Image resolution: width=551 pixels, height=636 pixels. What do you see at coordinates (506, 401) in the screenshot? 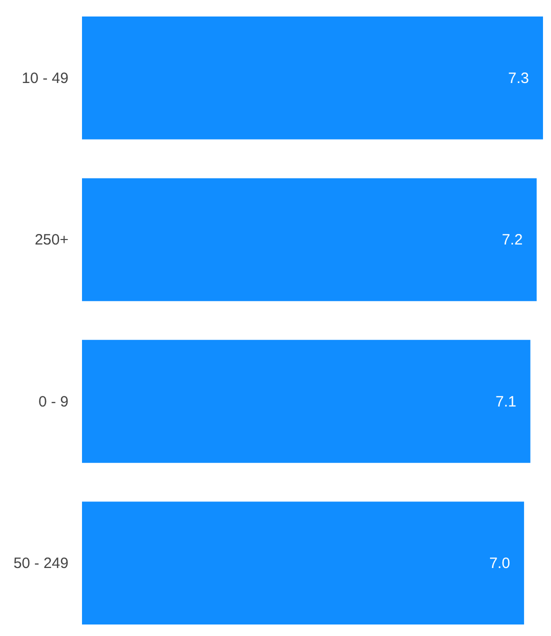
I see `data-label: 7.1` at bounding box center [506, 401].